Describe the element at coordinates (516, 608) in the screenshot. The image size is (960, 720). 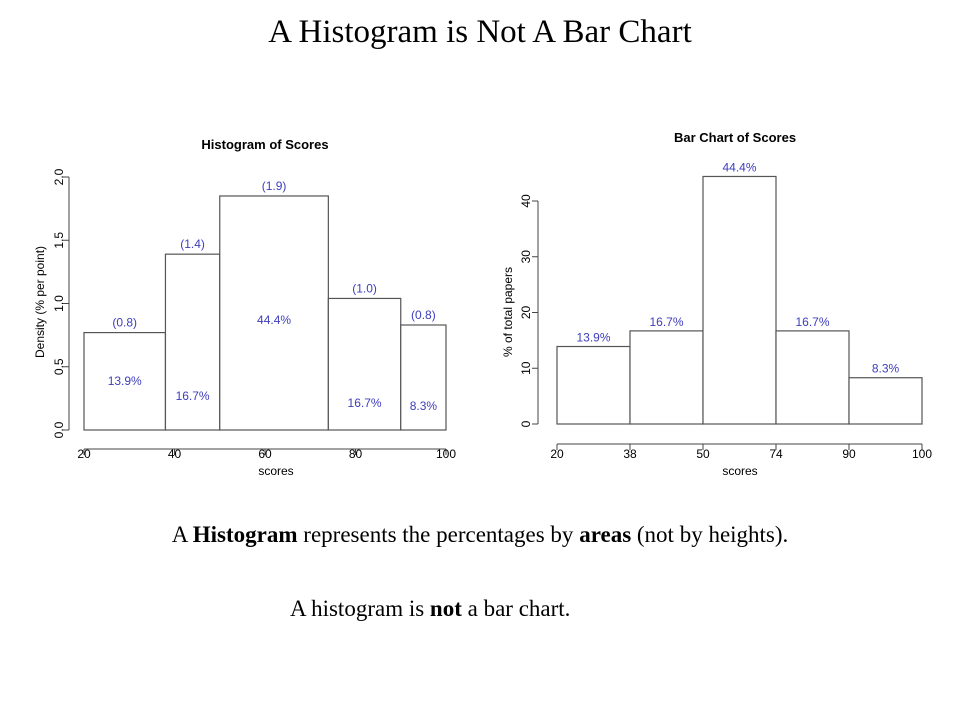
I see `line2-part2: a bar chart.` at that location.